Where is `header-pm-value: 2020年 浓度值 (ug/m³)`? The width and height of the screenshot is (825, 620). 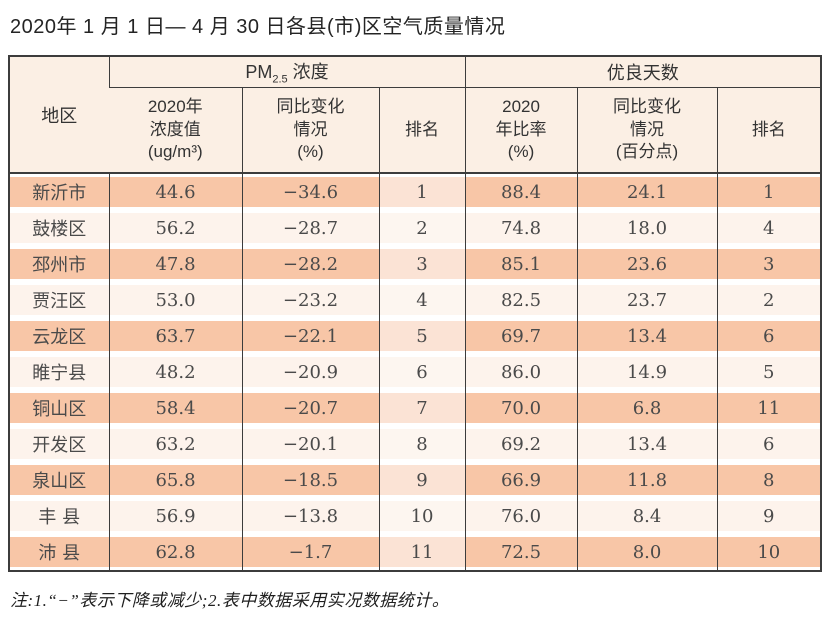
header-pm-value: 2020年 浓度值 (ug/m³) is located at coordinates (175, 130).